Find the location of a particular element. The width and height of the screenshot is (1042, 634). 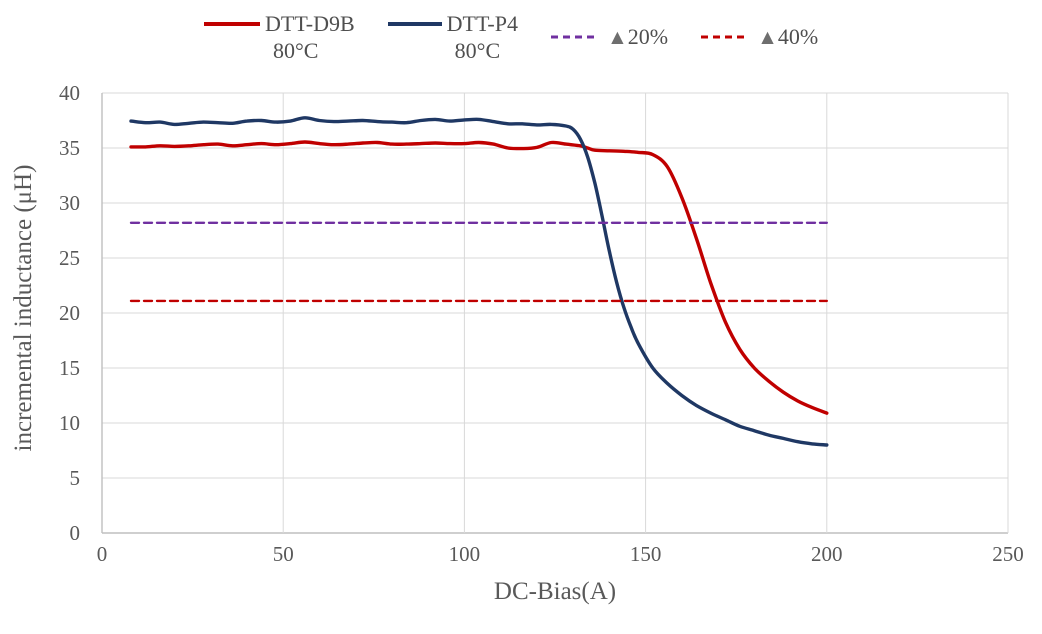

x-tick-label: 150 is located at coordinates (645, 554).